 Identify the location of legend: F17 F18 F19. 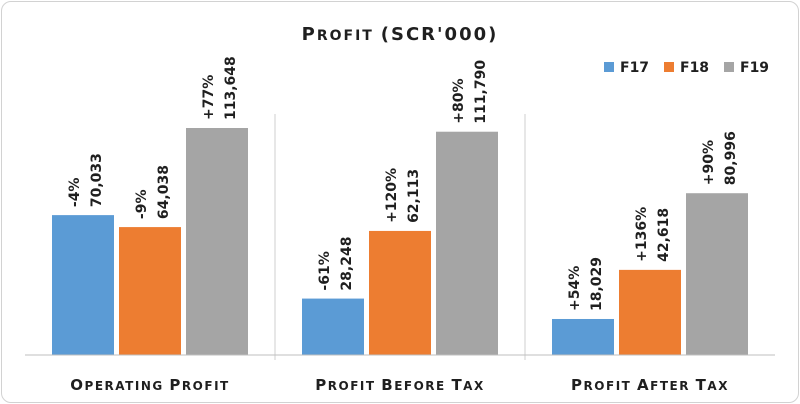
(686, 68).